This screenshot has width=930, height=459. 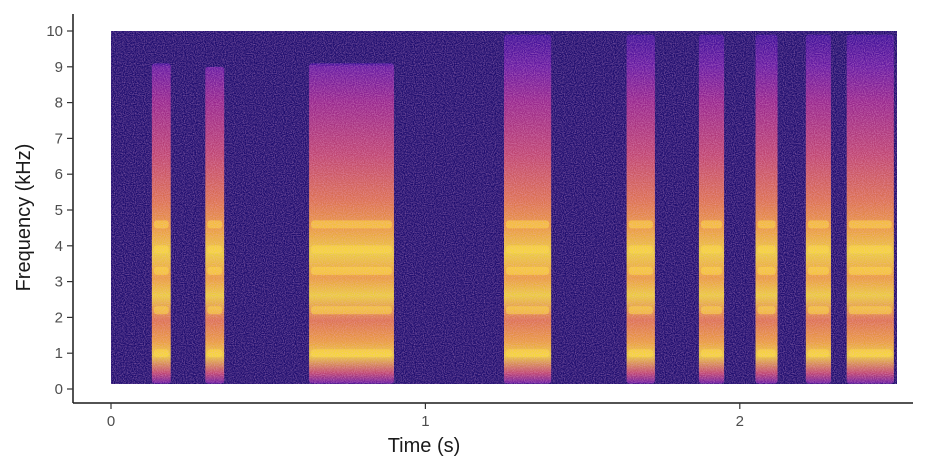 I want to click on y-tick-label: 5, so click(x=59, y=210).